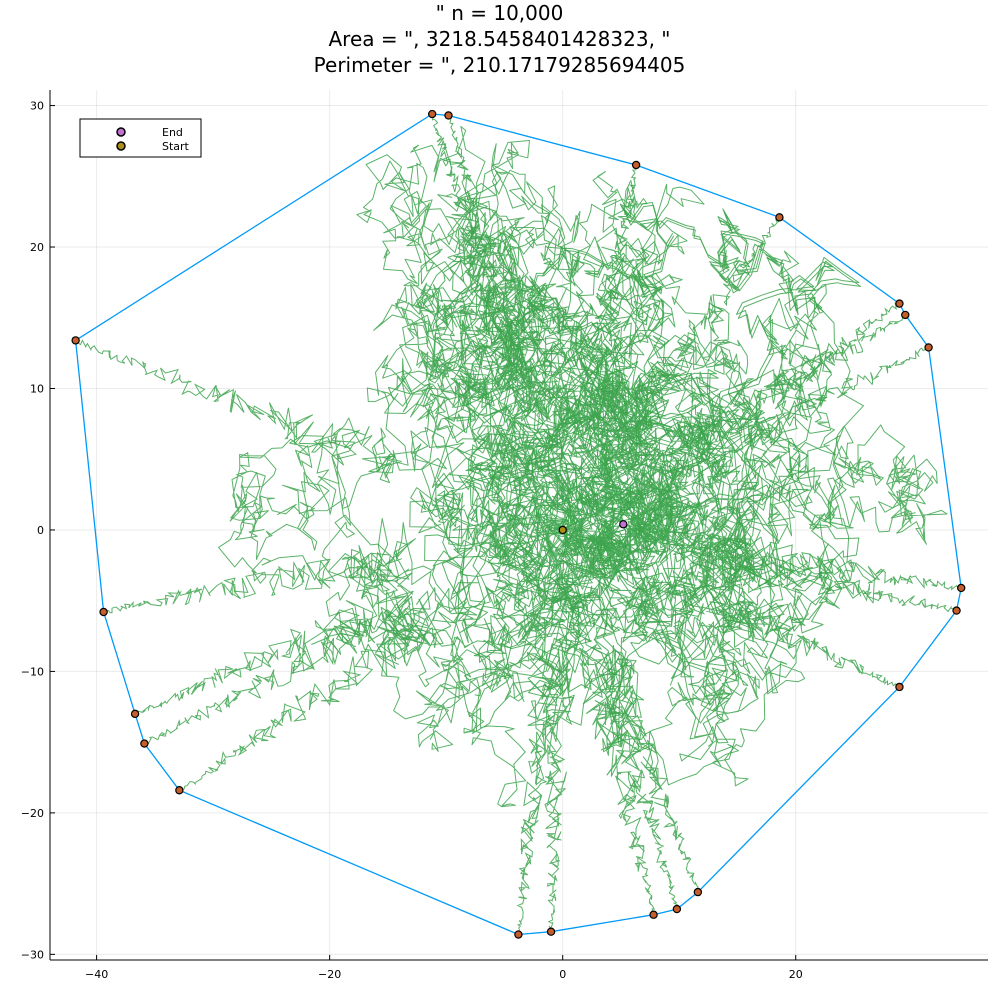 The image size is (999, 999). I want to click on chart-title-line-2: Area = ", 3218.5458401428323, ", so click(499, 39).